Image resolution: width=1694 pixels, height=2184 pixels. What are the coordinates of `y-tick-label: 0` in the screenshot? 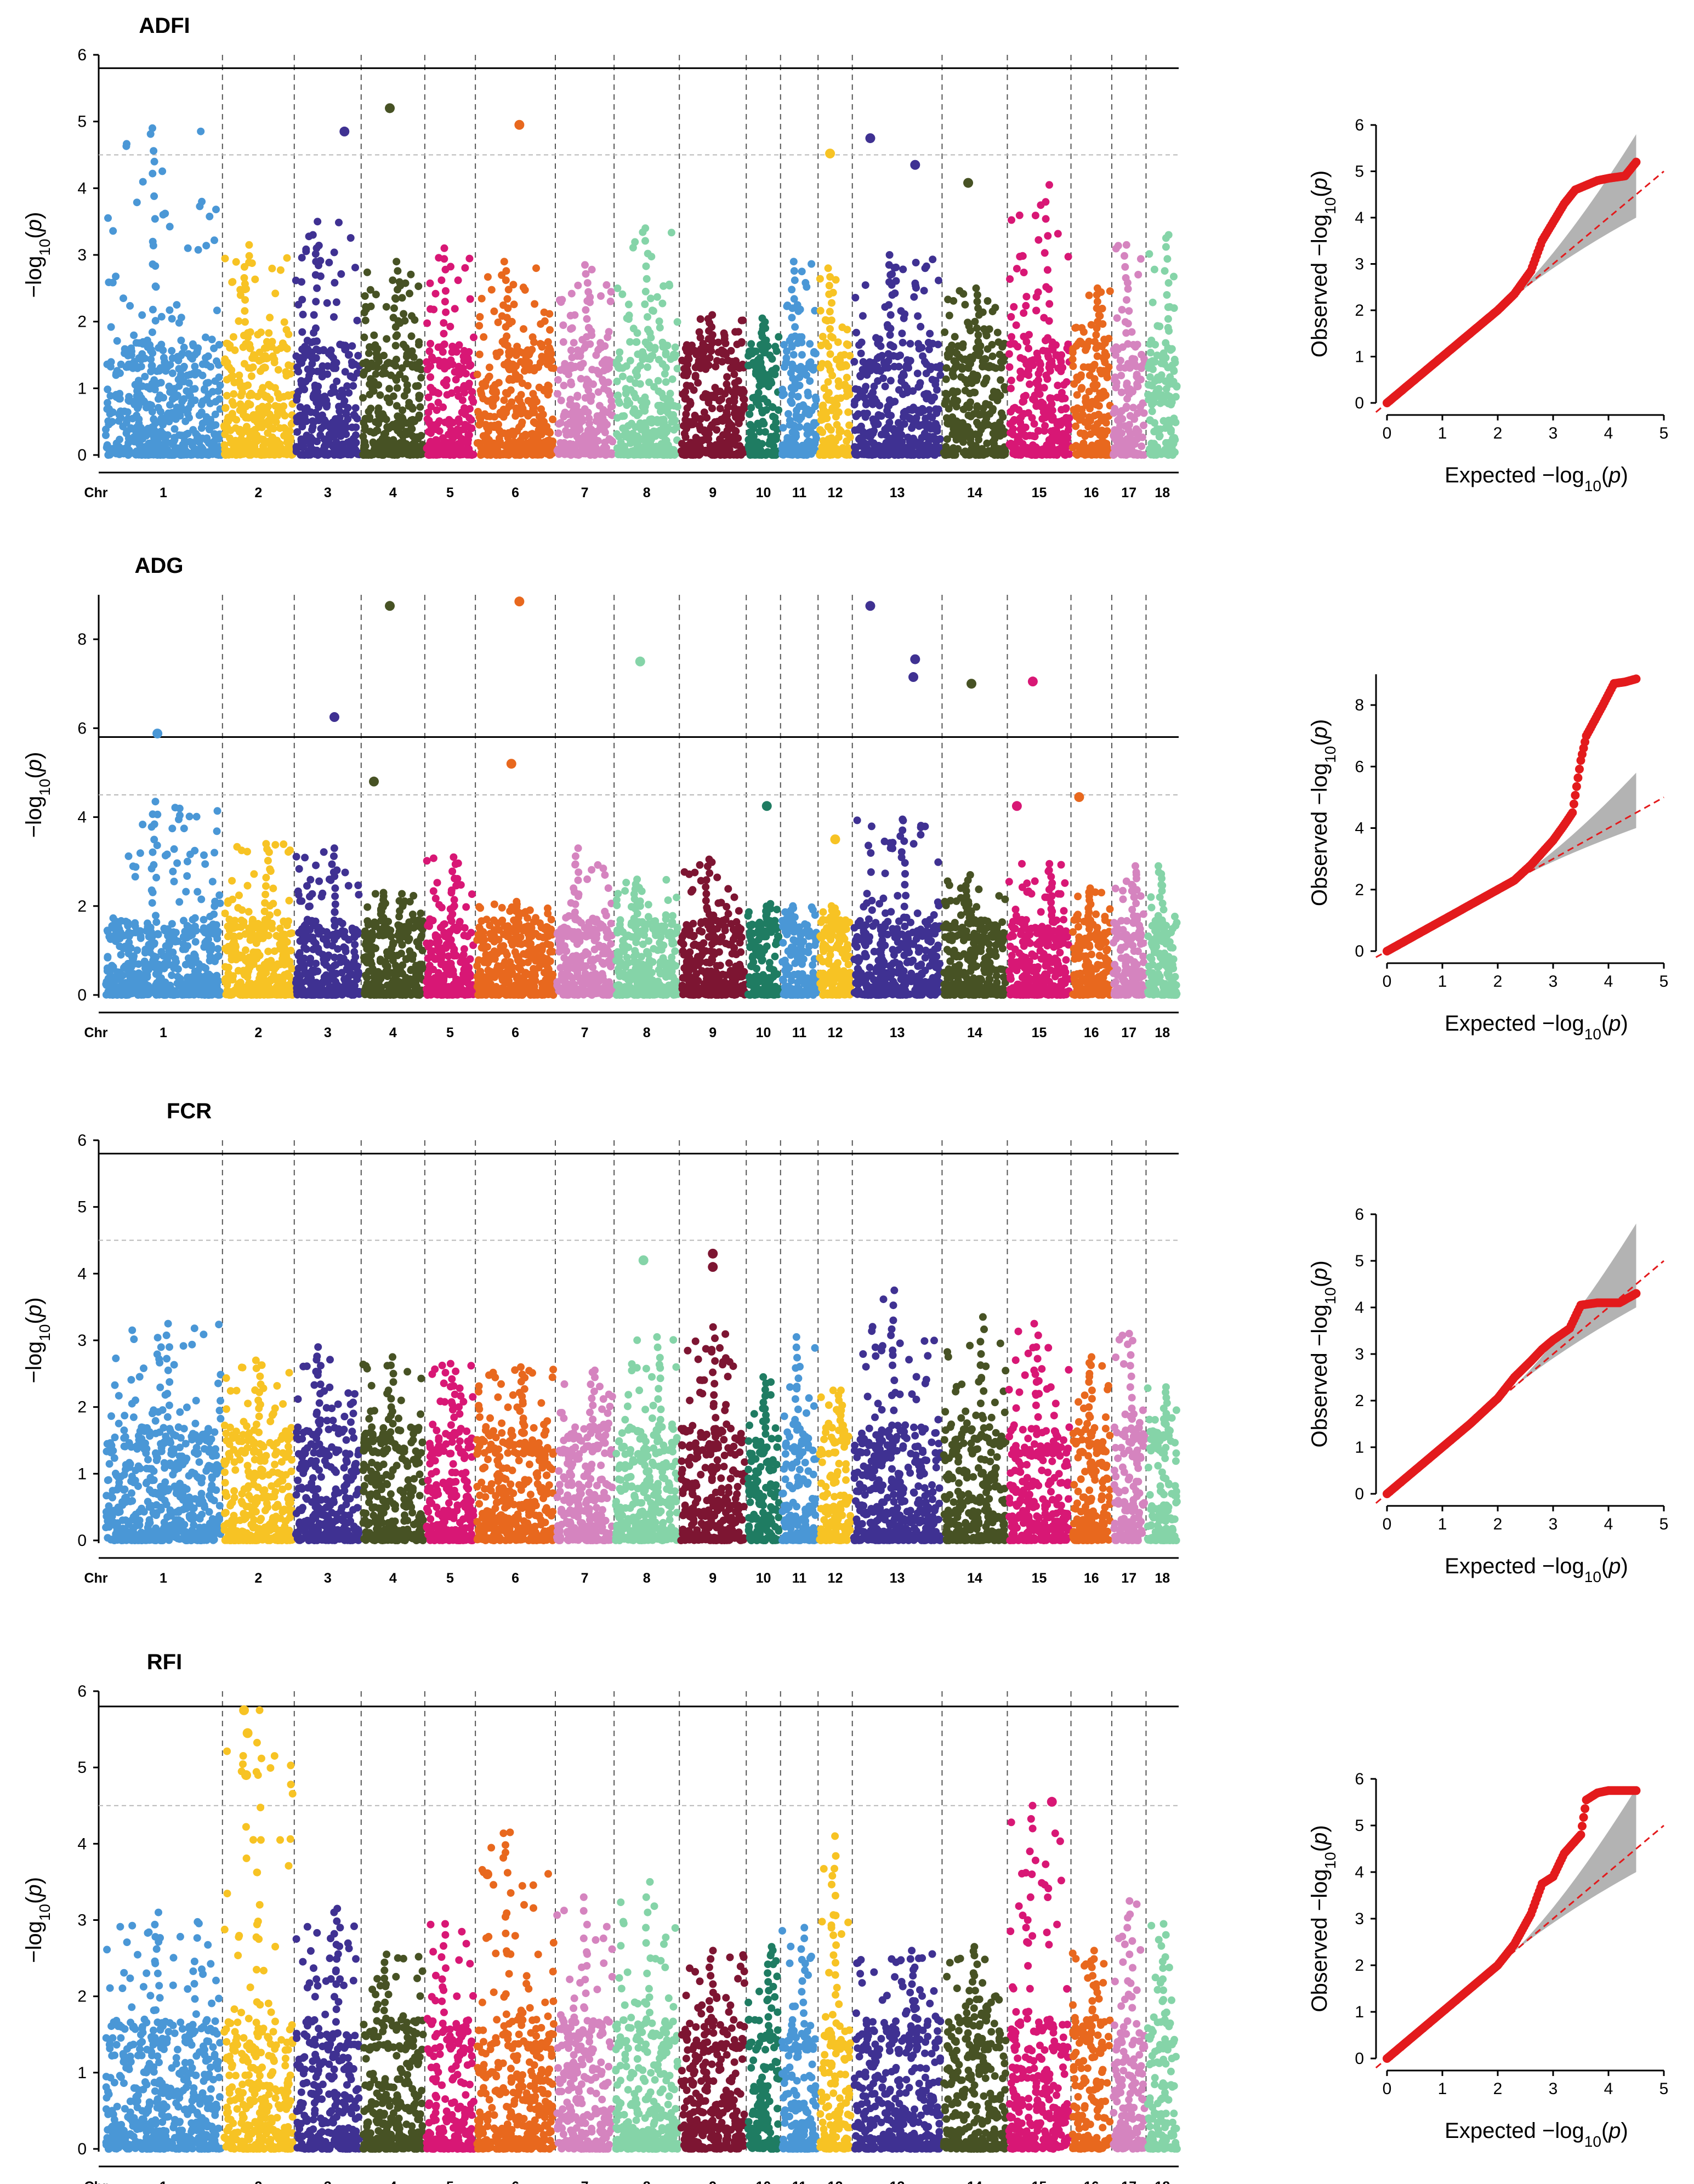 It's located at (82, 2149).